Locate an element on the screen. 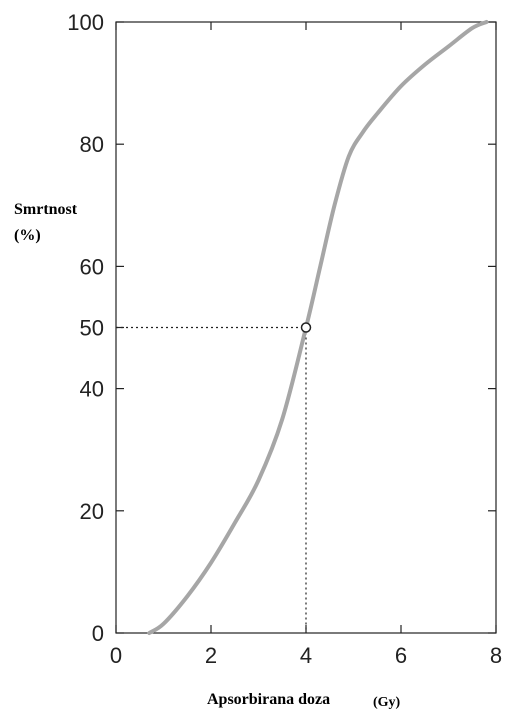  x-tick-label: 8 is located at coordinates (496, 655).